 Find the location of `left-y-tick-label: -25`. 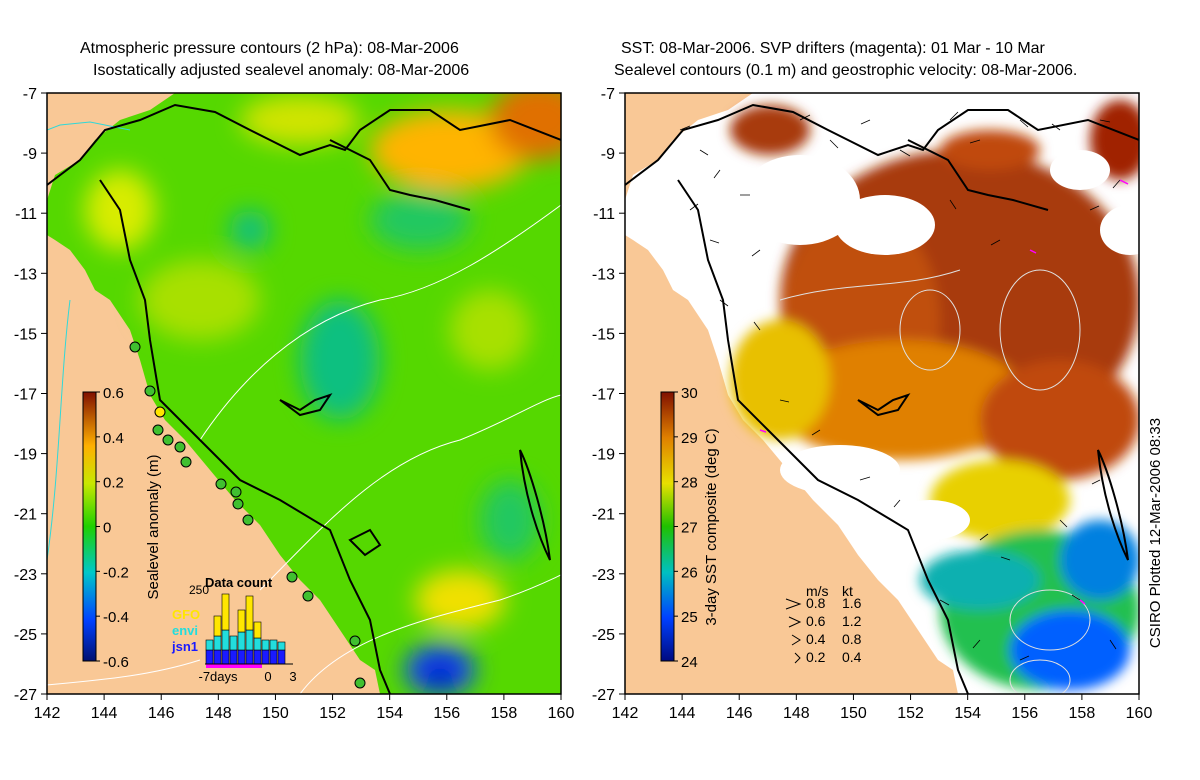

left-y-tick-label: -25 is located at coordinates (25, 635).